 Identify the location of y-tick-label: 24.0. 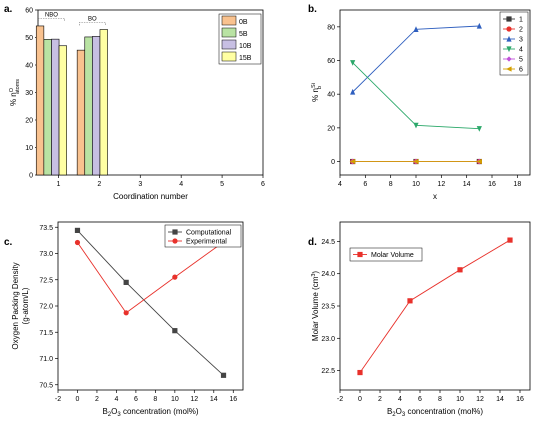
(328, 274).